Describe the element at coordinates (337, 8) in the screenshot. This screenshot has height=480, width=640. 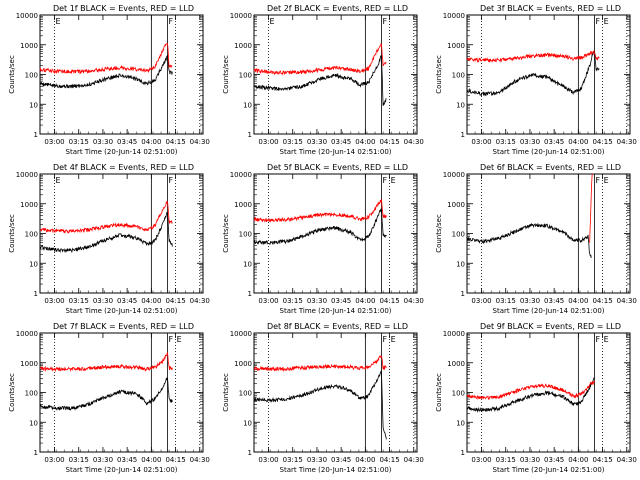
I see `panel-title: Det 2f BLACK = Events, RED = LLD` at that location.